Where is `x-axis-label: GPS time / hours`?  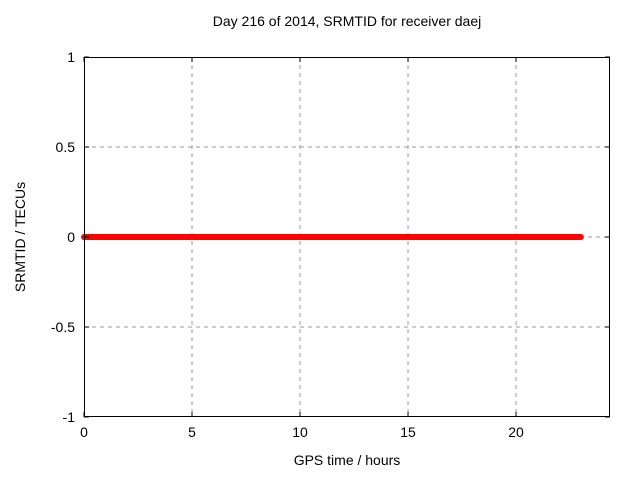 x-axis-label: GPS time / hours is located at coordinates (347, 460).